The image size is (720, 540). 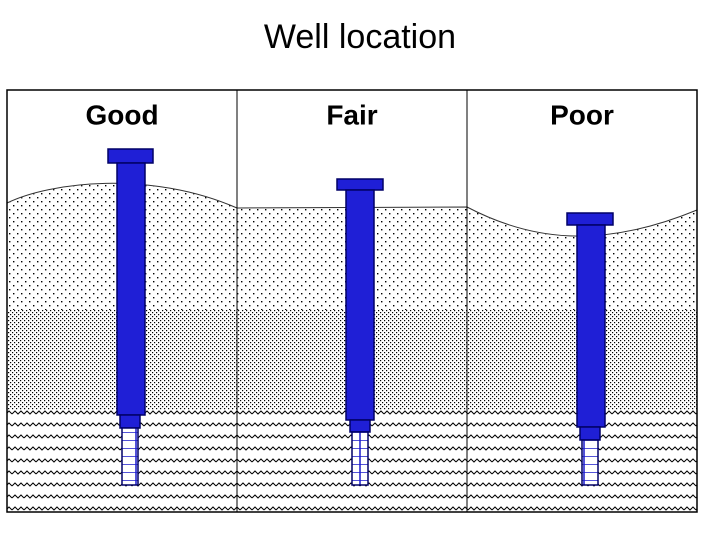 What do you see at coordinates (121, 114) in the screenshot?
I see `panel-label: Good` at bounding box center [121, 114].